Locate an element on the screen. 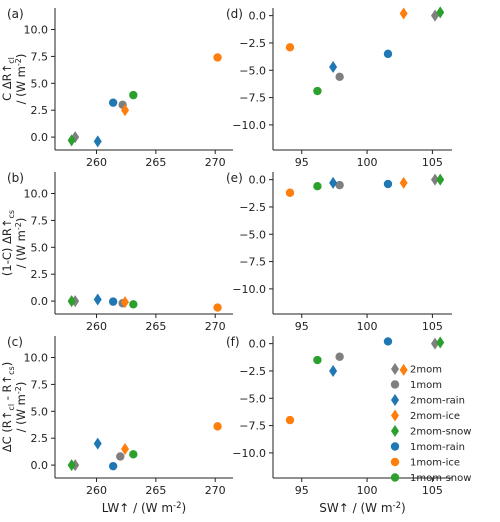 This screenshot has width=500, height=522. panel-label: (a) is located at coordinates (15, 14).